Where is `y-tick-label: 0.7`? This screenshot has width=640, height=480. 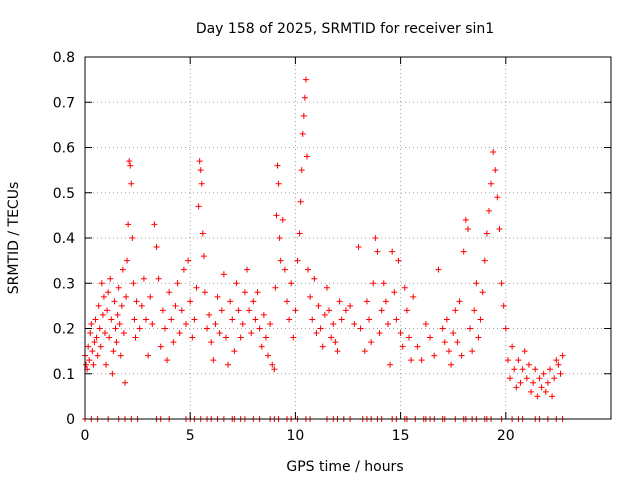
y-tick-label: 0.7 is located at coordinates (64, 103).